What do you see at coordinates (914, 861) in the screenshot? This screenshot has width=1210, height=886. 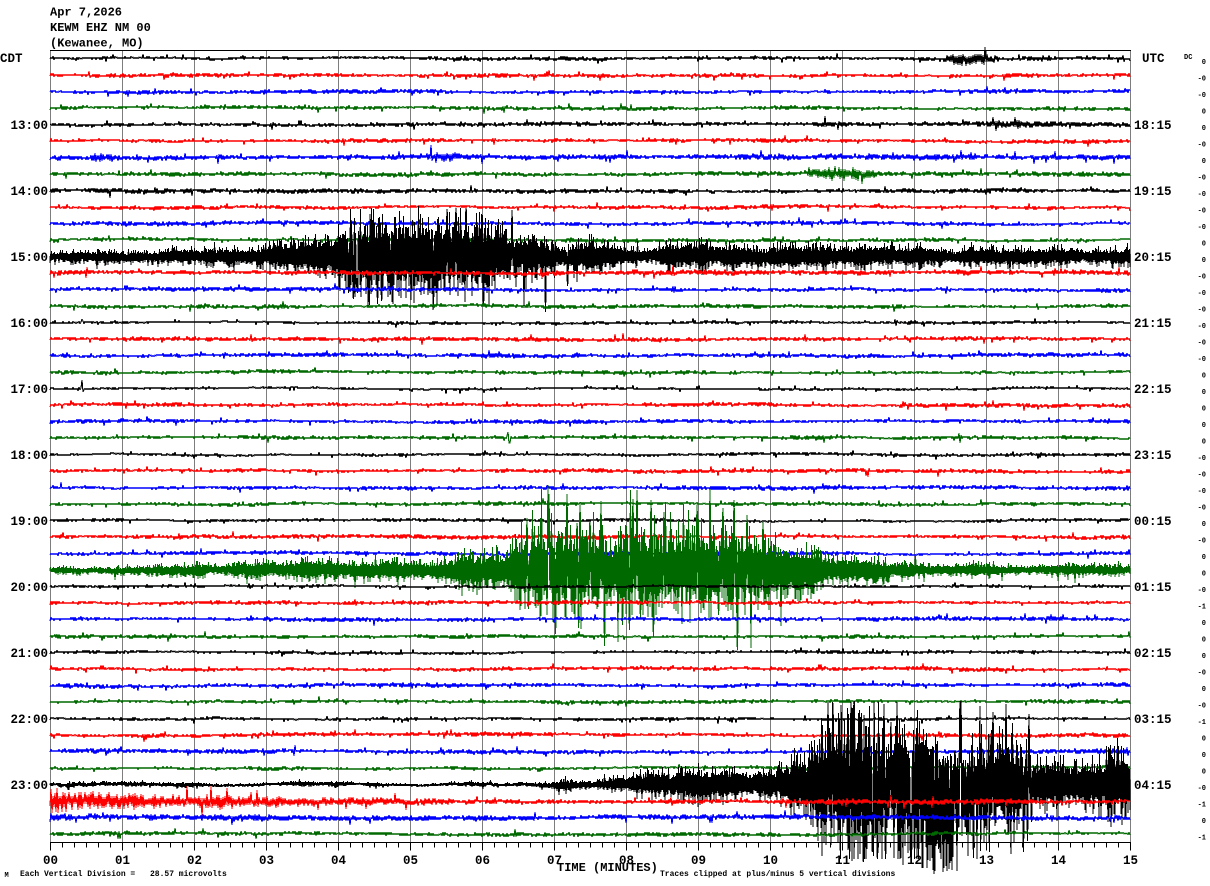 I see `svg-text: 12` at bounding box center [914, 861].